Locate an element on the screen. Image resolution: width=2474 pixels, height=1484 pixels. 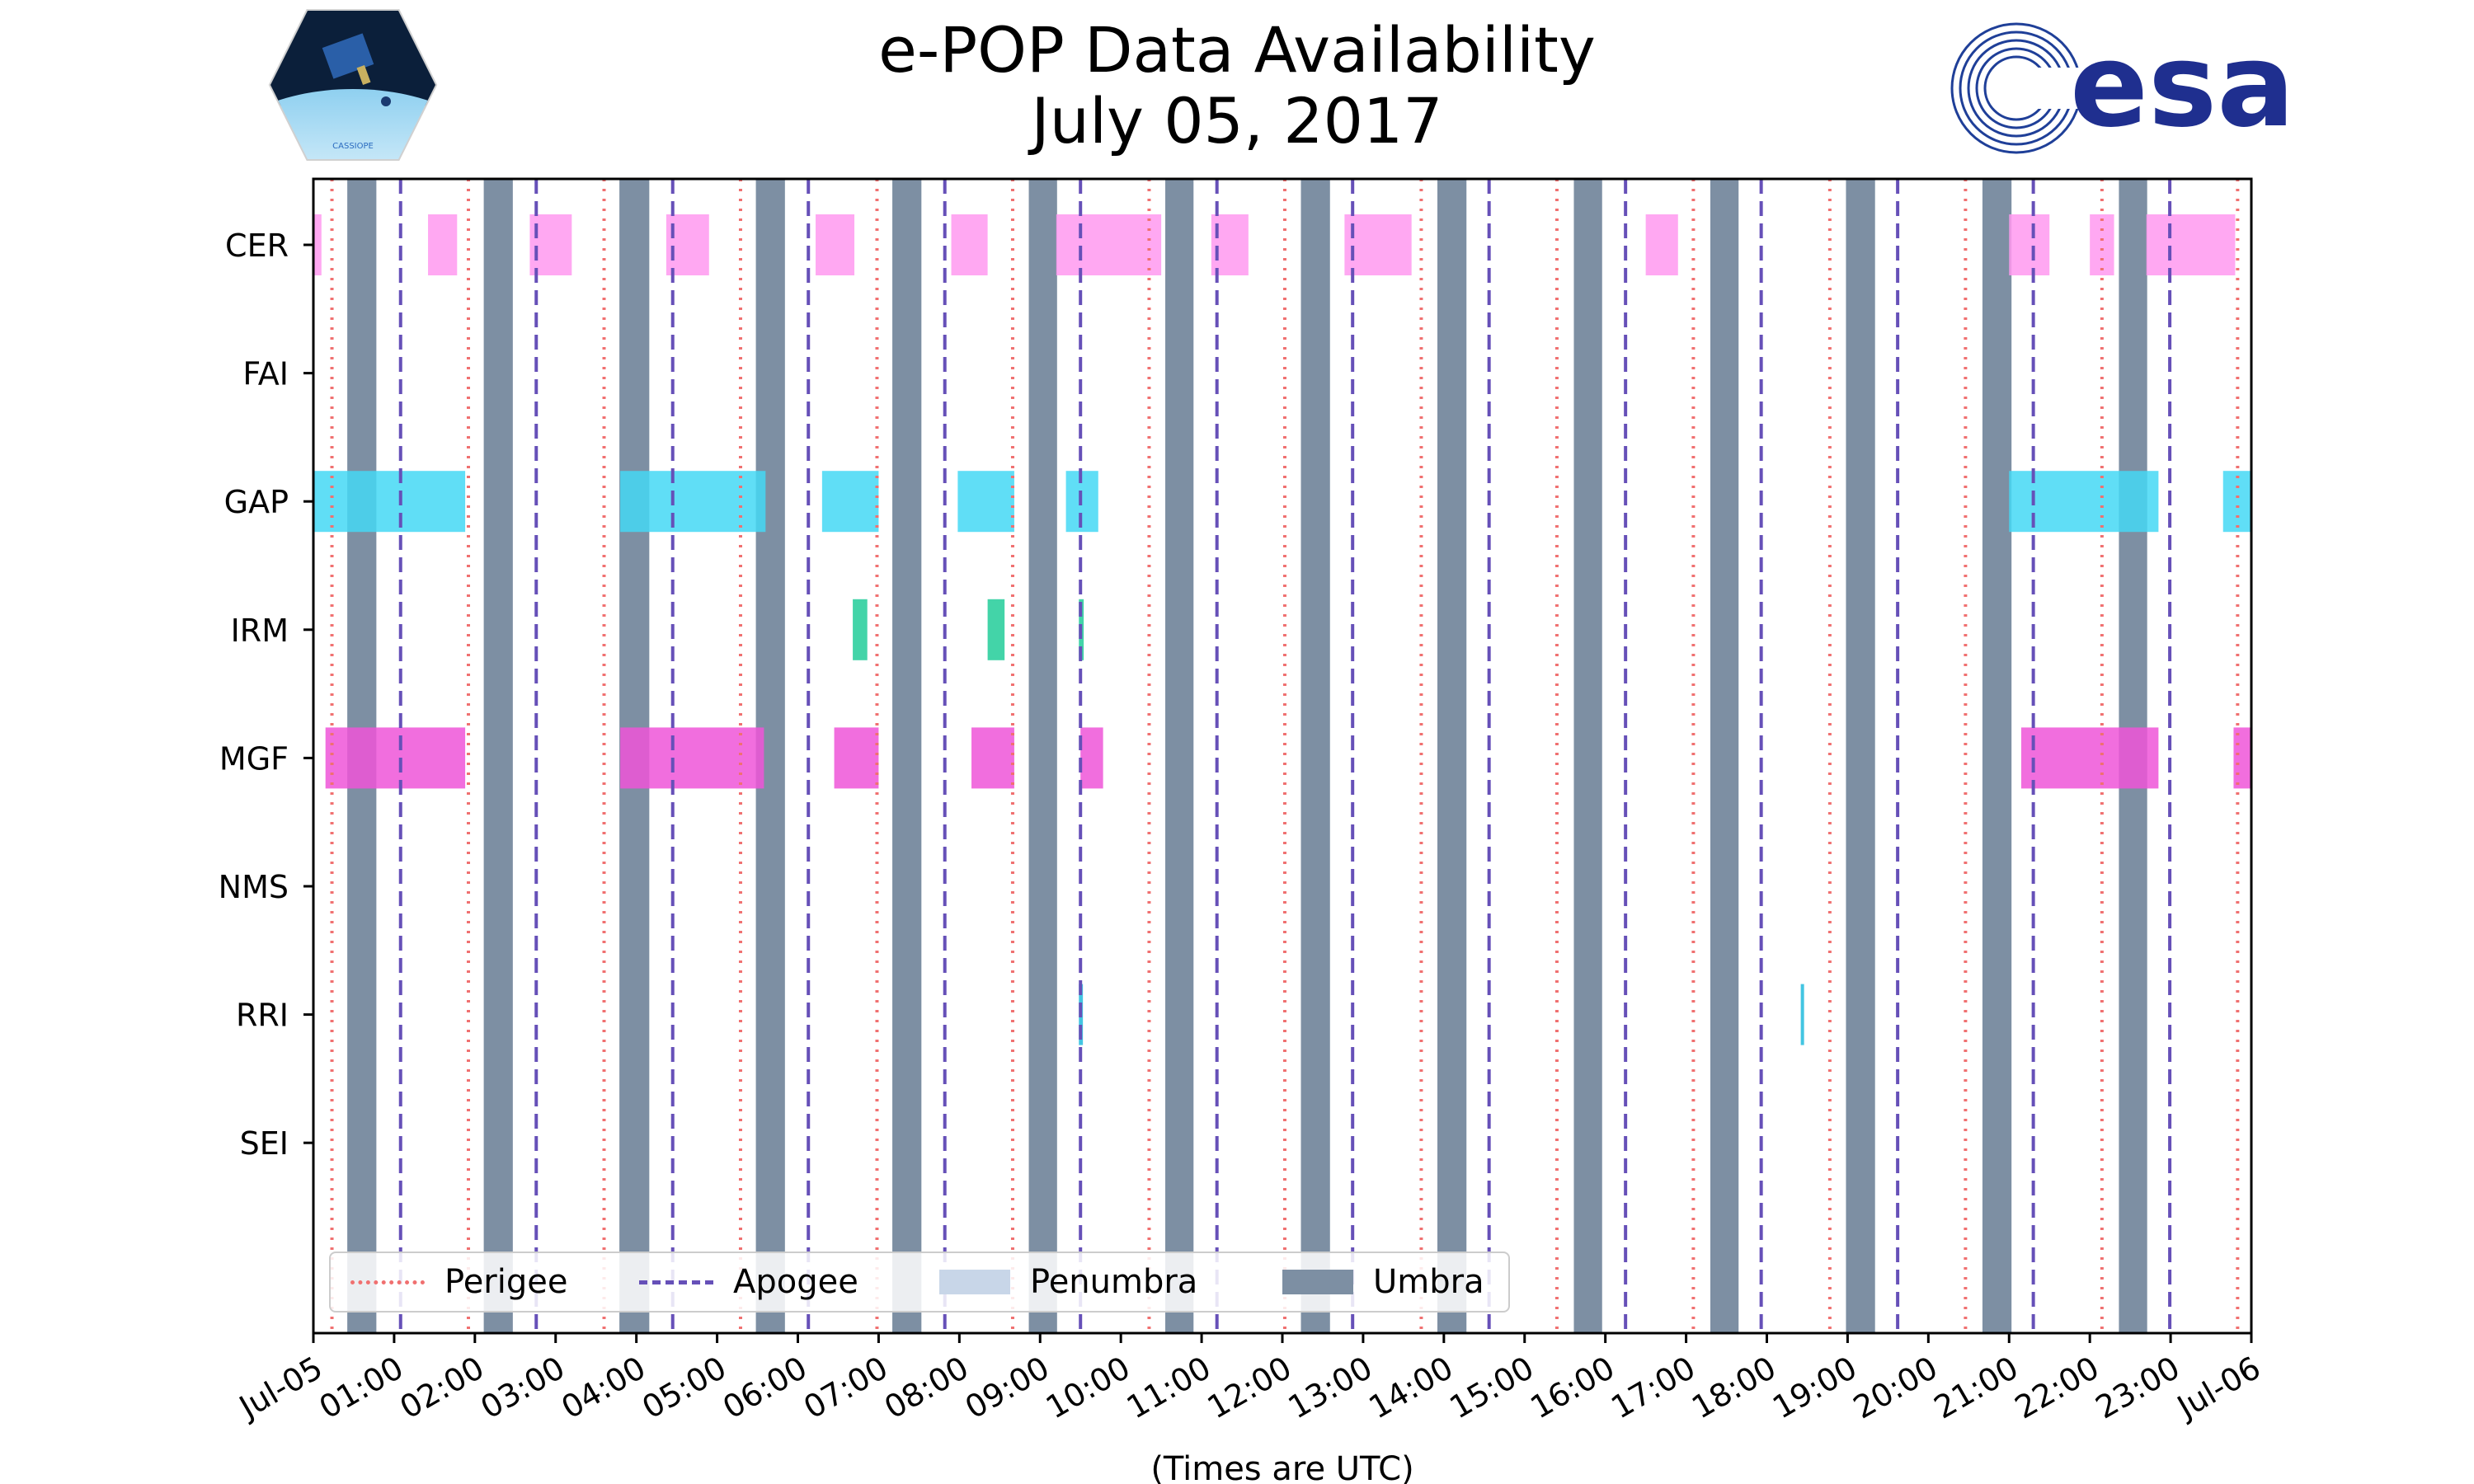
x-tick-label: 12:00 is located at coordinates (1250, 1388).